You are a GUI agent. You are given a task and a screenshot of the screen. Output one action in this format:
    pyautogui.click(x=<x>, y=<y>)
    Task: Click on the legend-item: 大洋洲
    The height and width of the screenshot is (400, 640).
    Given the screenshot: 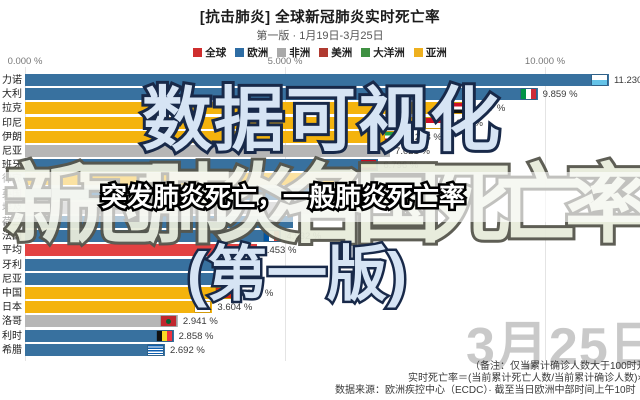 What is the action you would take?
    pyautogui.click(x=383, y=52)
    